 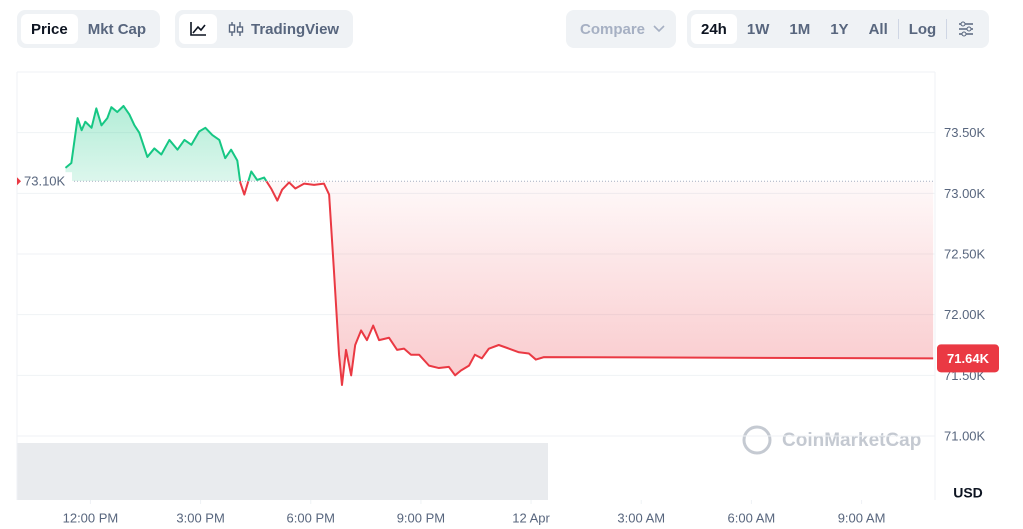 I want to click on volume-area, so click(x=282, y=471).